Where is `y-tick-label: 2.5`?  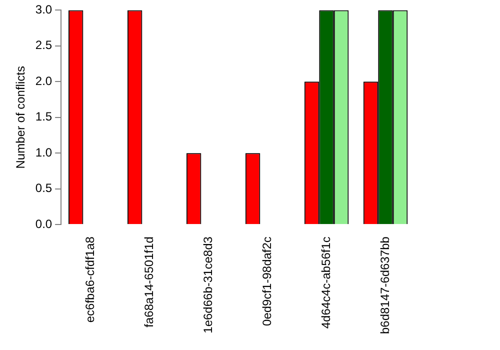
y-tick-label: 2.5 is located at coordinates (43, 45).